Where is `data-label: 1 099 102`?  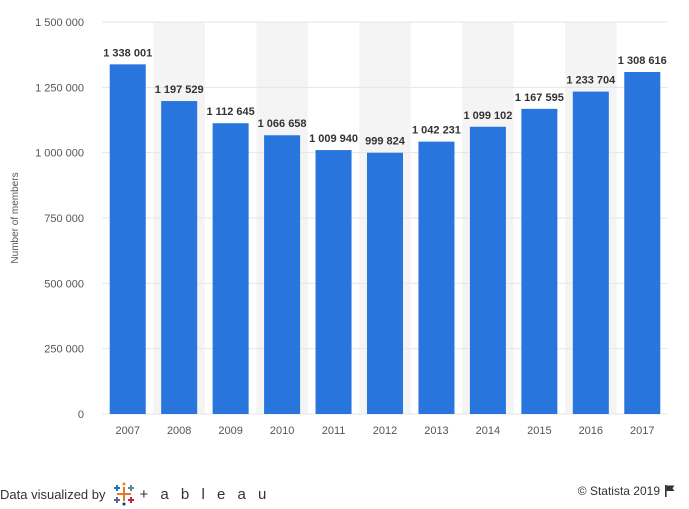 data-label: 1 099 102 is located at coordinates (487, 116).